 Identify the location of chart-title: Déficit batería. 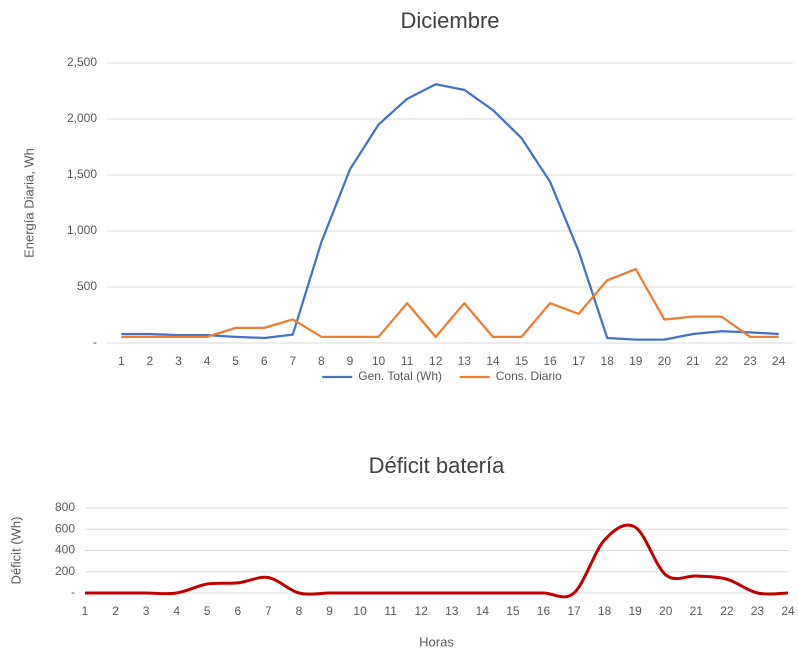
(437, 465).